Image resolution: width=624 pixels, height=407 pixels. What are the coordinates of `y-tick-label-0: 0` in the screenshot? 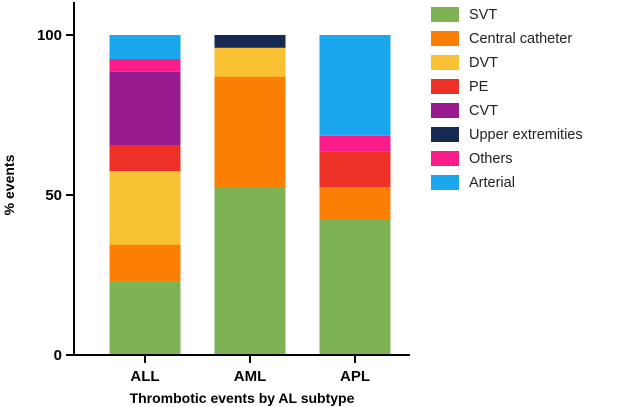 It's located at (58, 355).